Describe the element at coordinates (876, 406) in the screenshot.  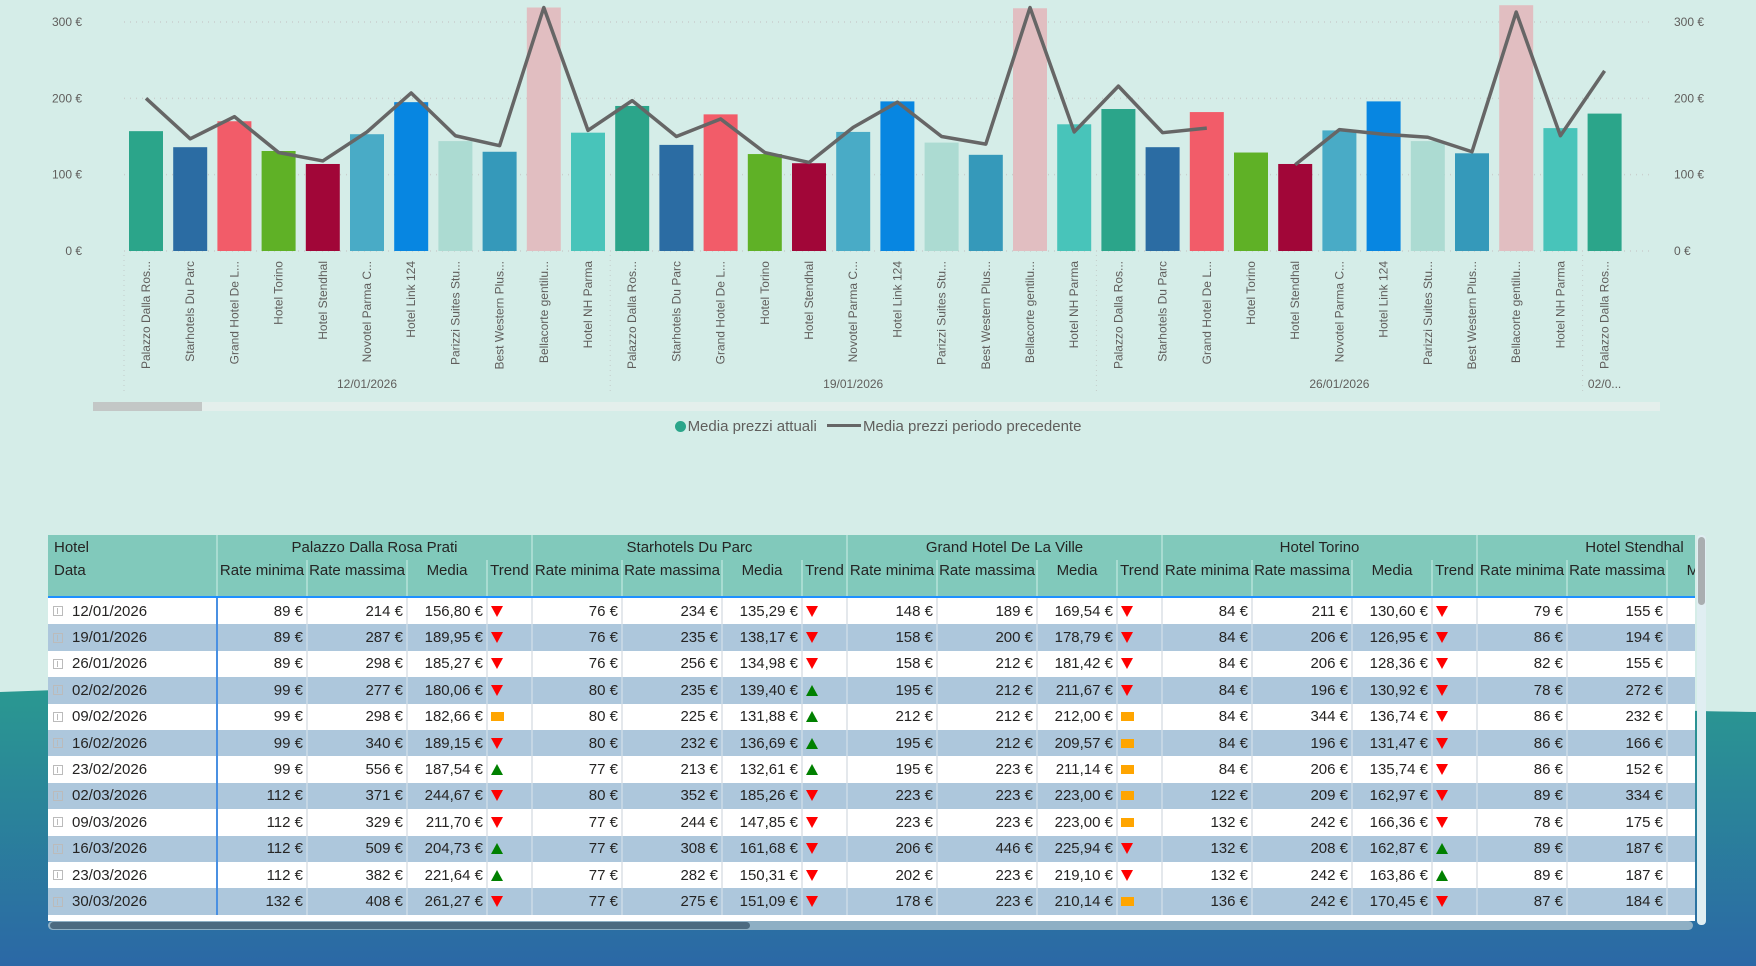
I see `chart-scrollbar` at that location.